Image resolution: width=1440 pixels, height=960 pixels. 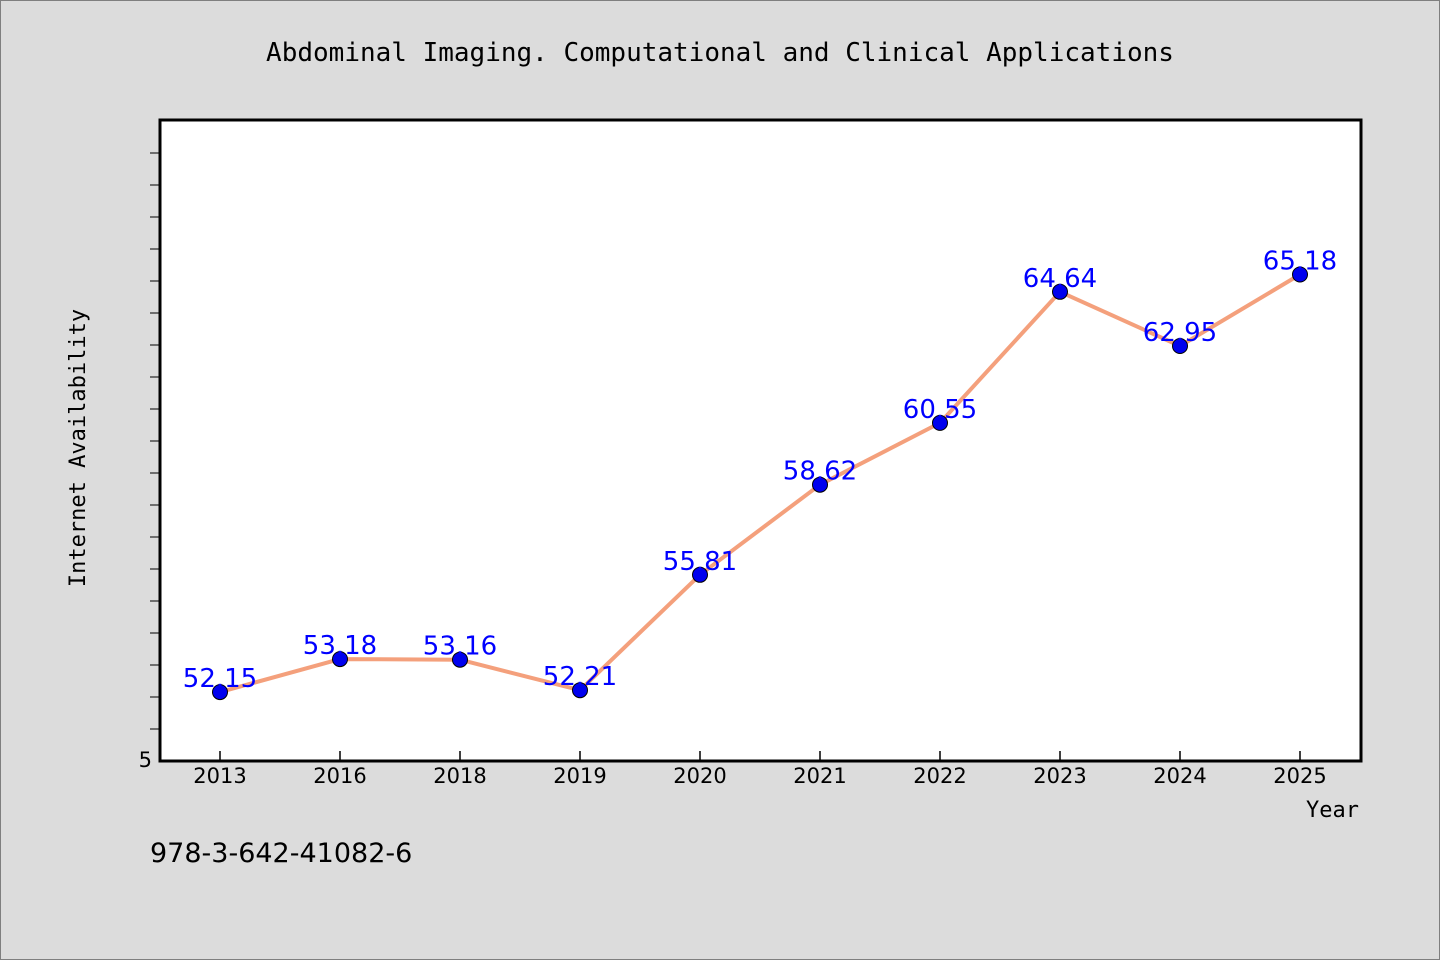 What do you see at coordinates (700, 562) in the screenshot?
I see `data-label-2020: 55.81` at bounding box center [700, 562].